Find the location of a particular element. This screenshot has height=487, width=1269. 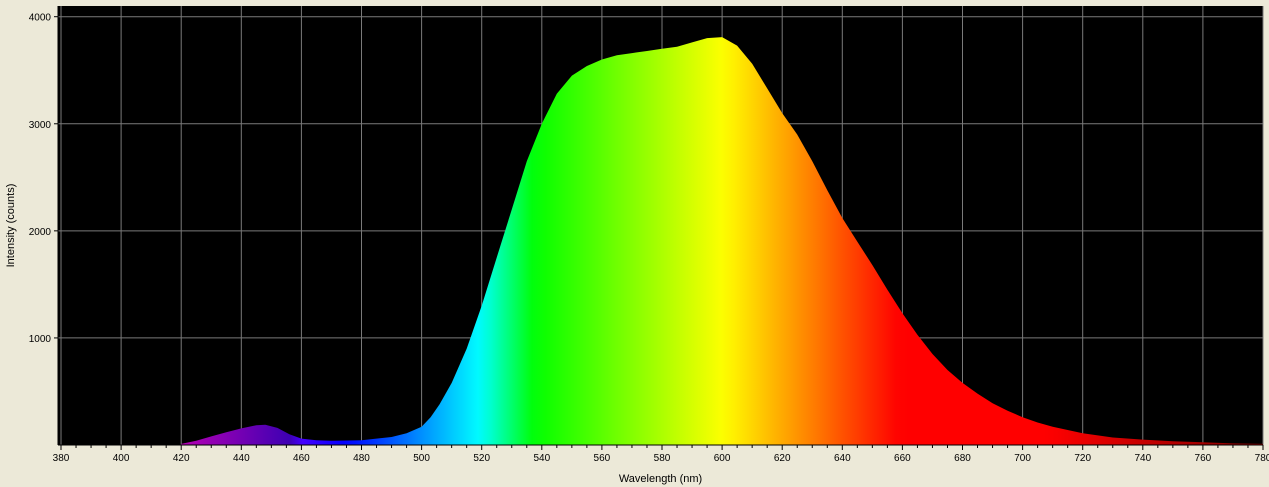

x-tick-label: 580 is located at coordinates (662, 458).